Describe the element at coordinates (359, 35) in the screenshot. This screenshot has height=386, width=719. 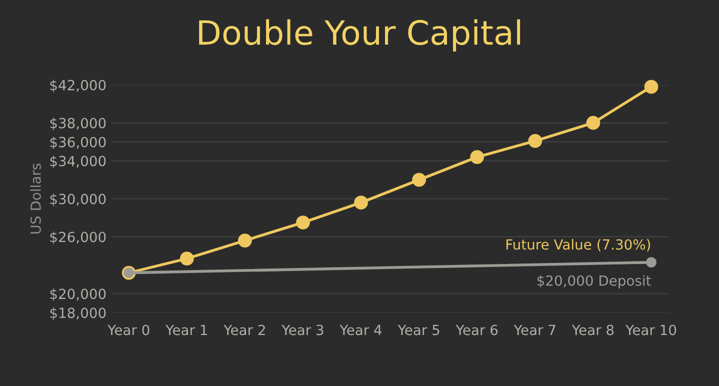
I see `chart-title: Double Your Capital` at that location.